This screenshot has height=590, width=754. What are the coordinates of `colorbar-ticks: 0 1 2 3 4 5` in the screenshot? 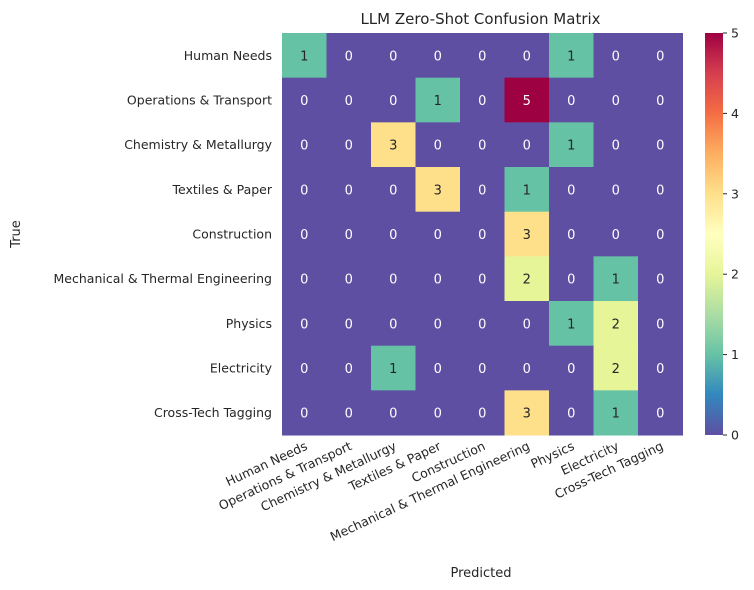 It's located at (731, 234).